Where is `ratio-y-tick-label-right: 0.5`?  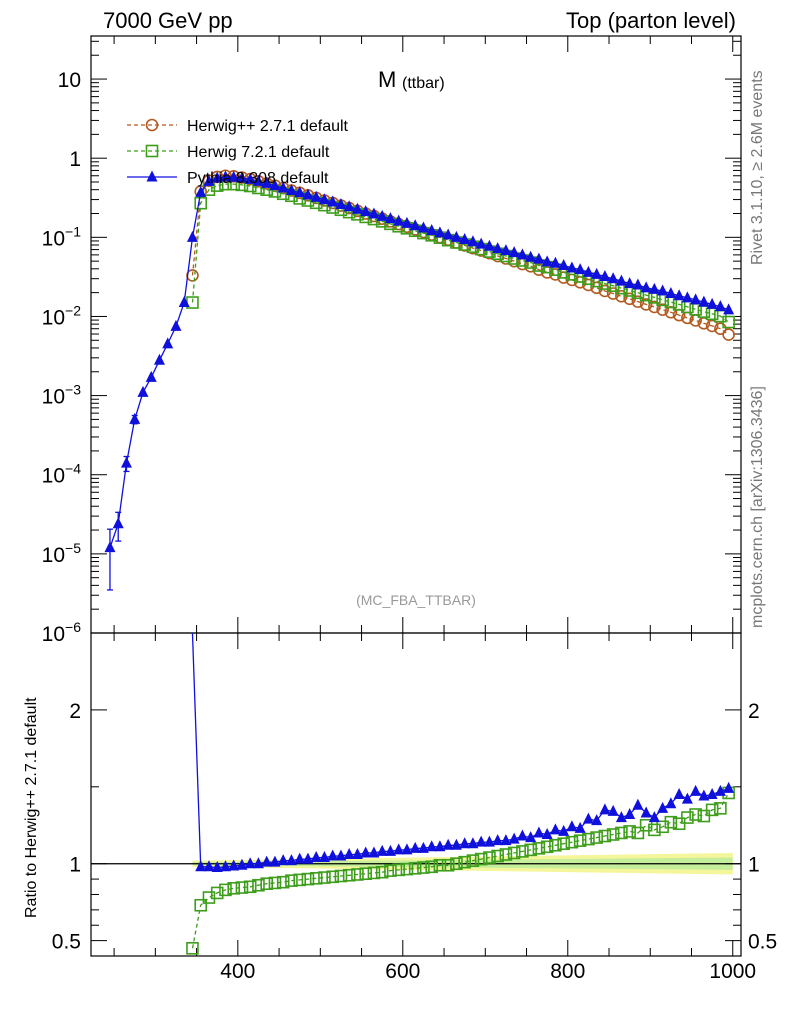 ratio-y-tick-label-right: 0.5 is located at coordinates (762, 942).